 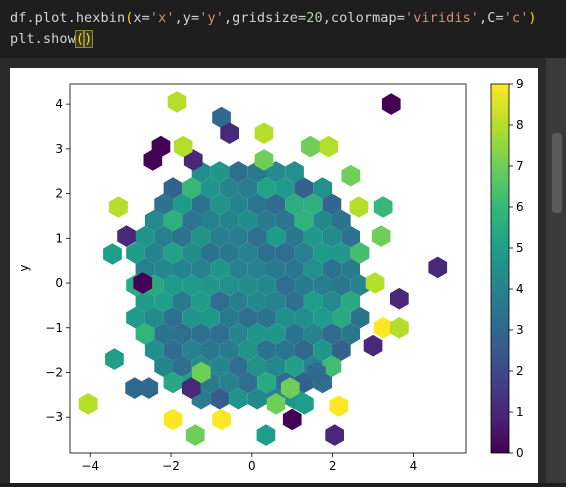 What do you see at coordinates (520, 412) in the screenshot?
I see `colorbar-tick-label: 1` at bounding box center [520, 412].